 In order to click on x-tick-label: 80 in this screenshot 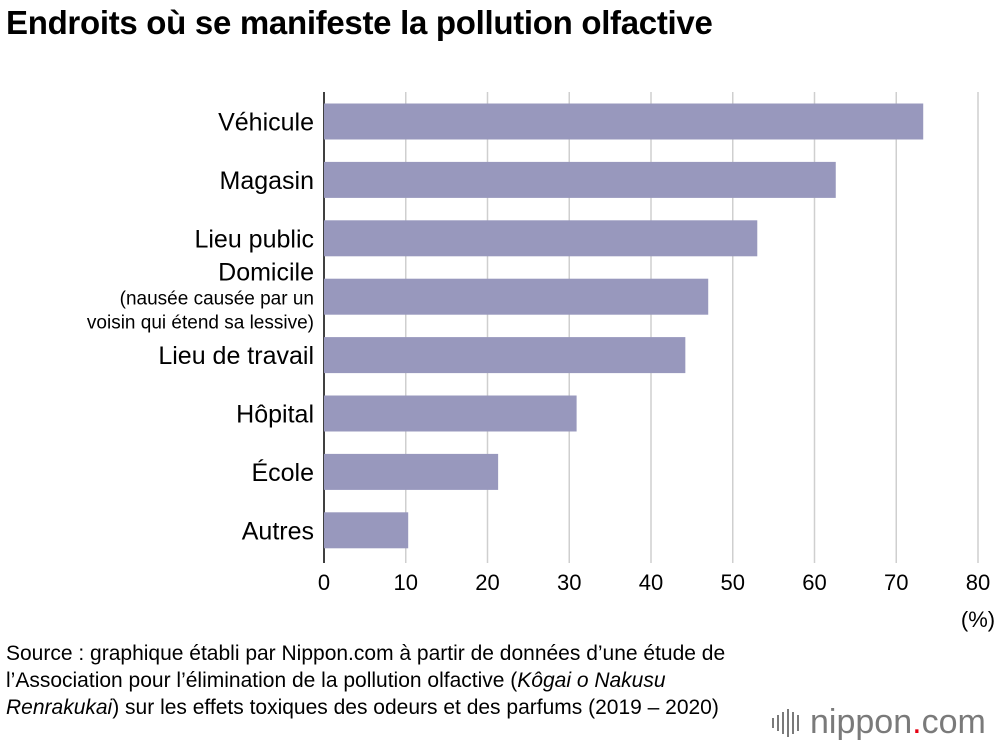, I will do `click(978, 582)`.